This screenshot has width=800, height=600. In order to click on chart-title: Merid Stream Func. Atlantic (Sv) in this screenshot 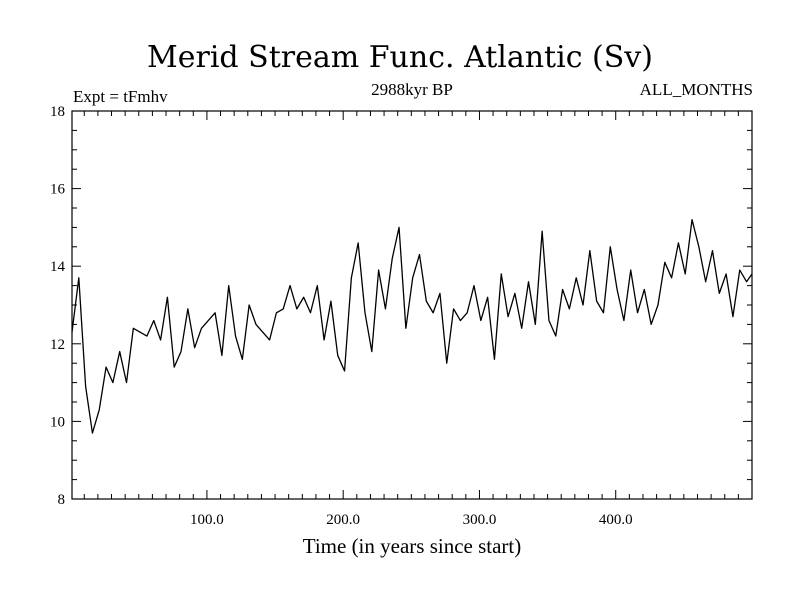, I will do `click(400, 57)`.